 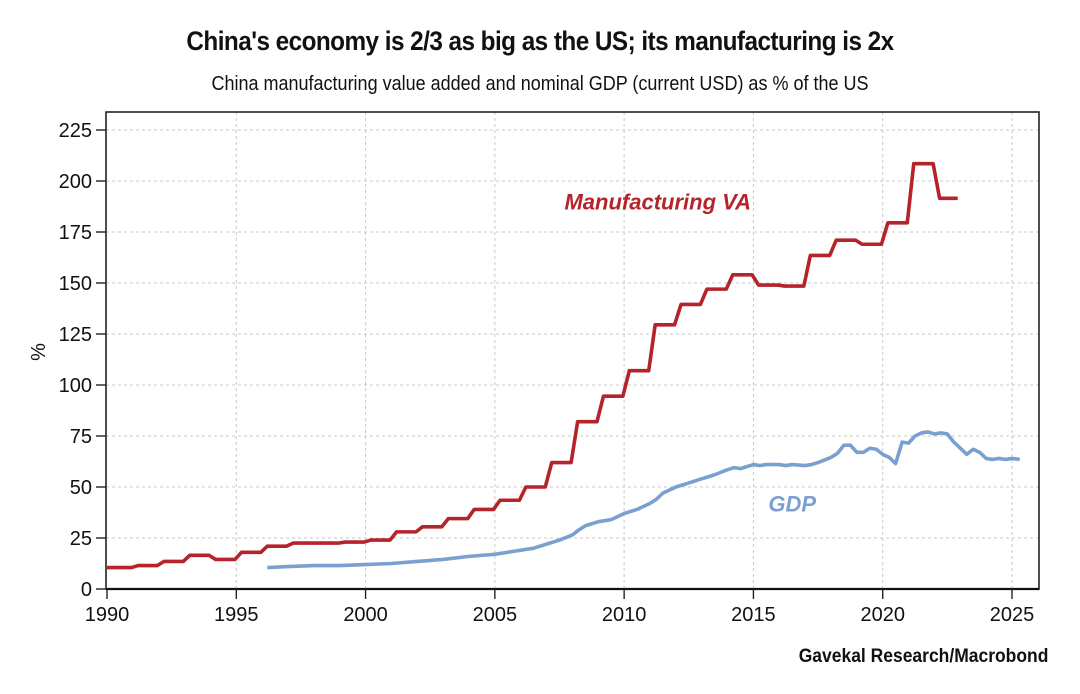 What do you see at coordinates (81, 437) in the screenshot?
I see `y-tick-label: 75` at bounding box center [81, 437].